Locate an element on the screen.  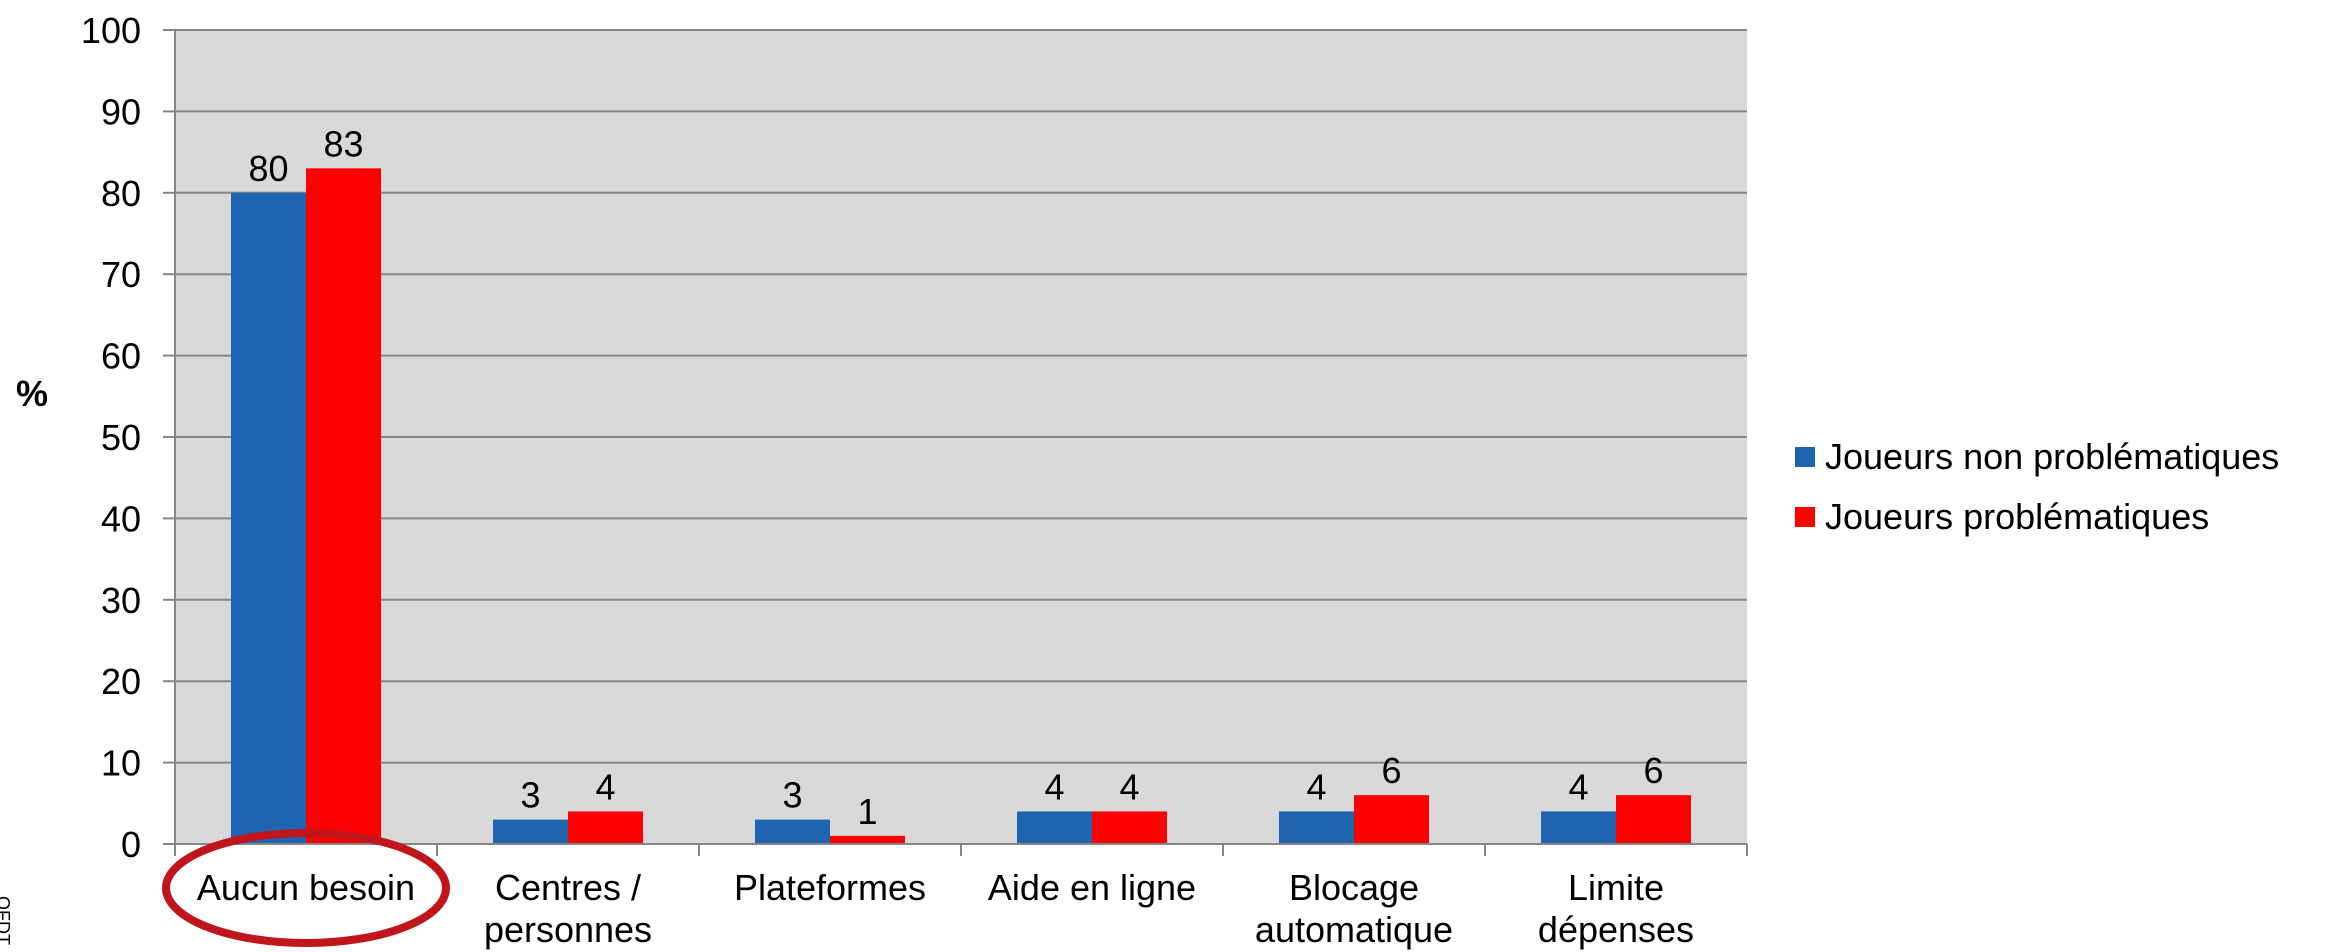
y-axis-ticks: 0 10 20 30 40 50 60 70 80 90 100 is located at coordinates (128, 437).